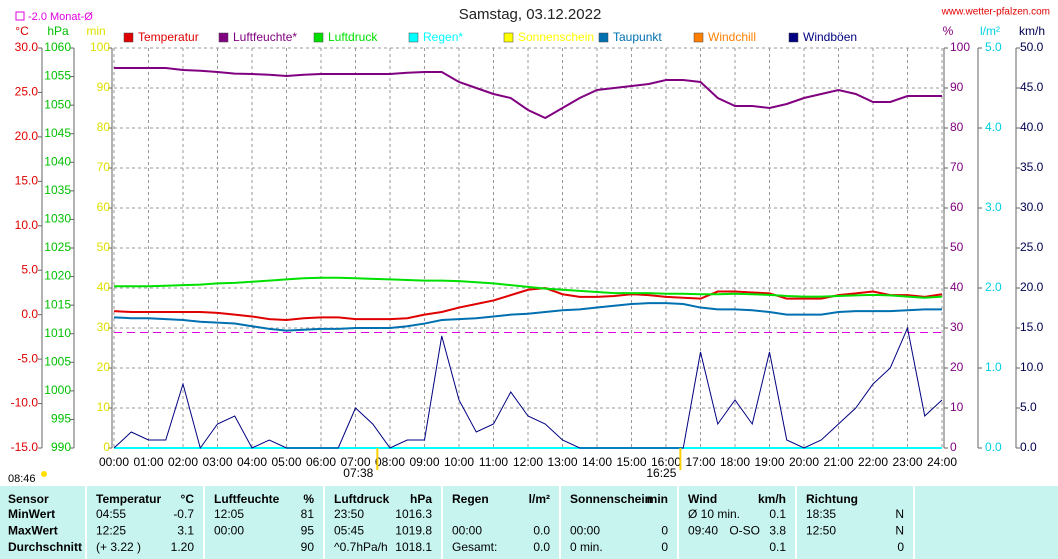 The width and height of the screenshot is (1058, 559). I want to click on row-label: MaxWert, so click(33, 531).